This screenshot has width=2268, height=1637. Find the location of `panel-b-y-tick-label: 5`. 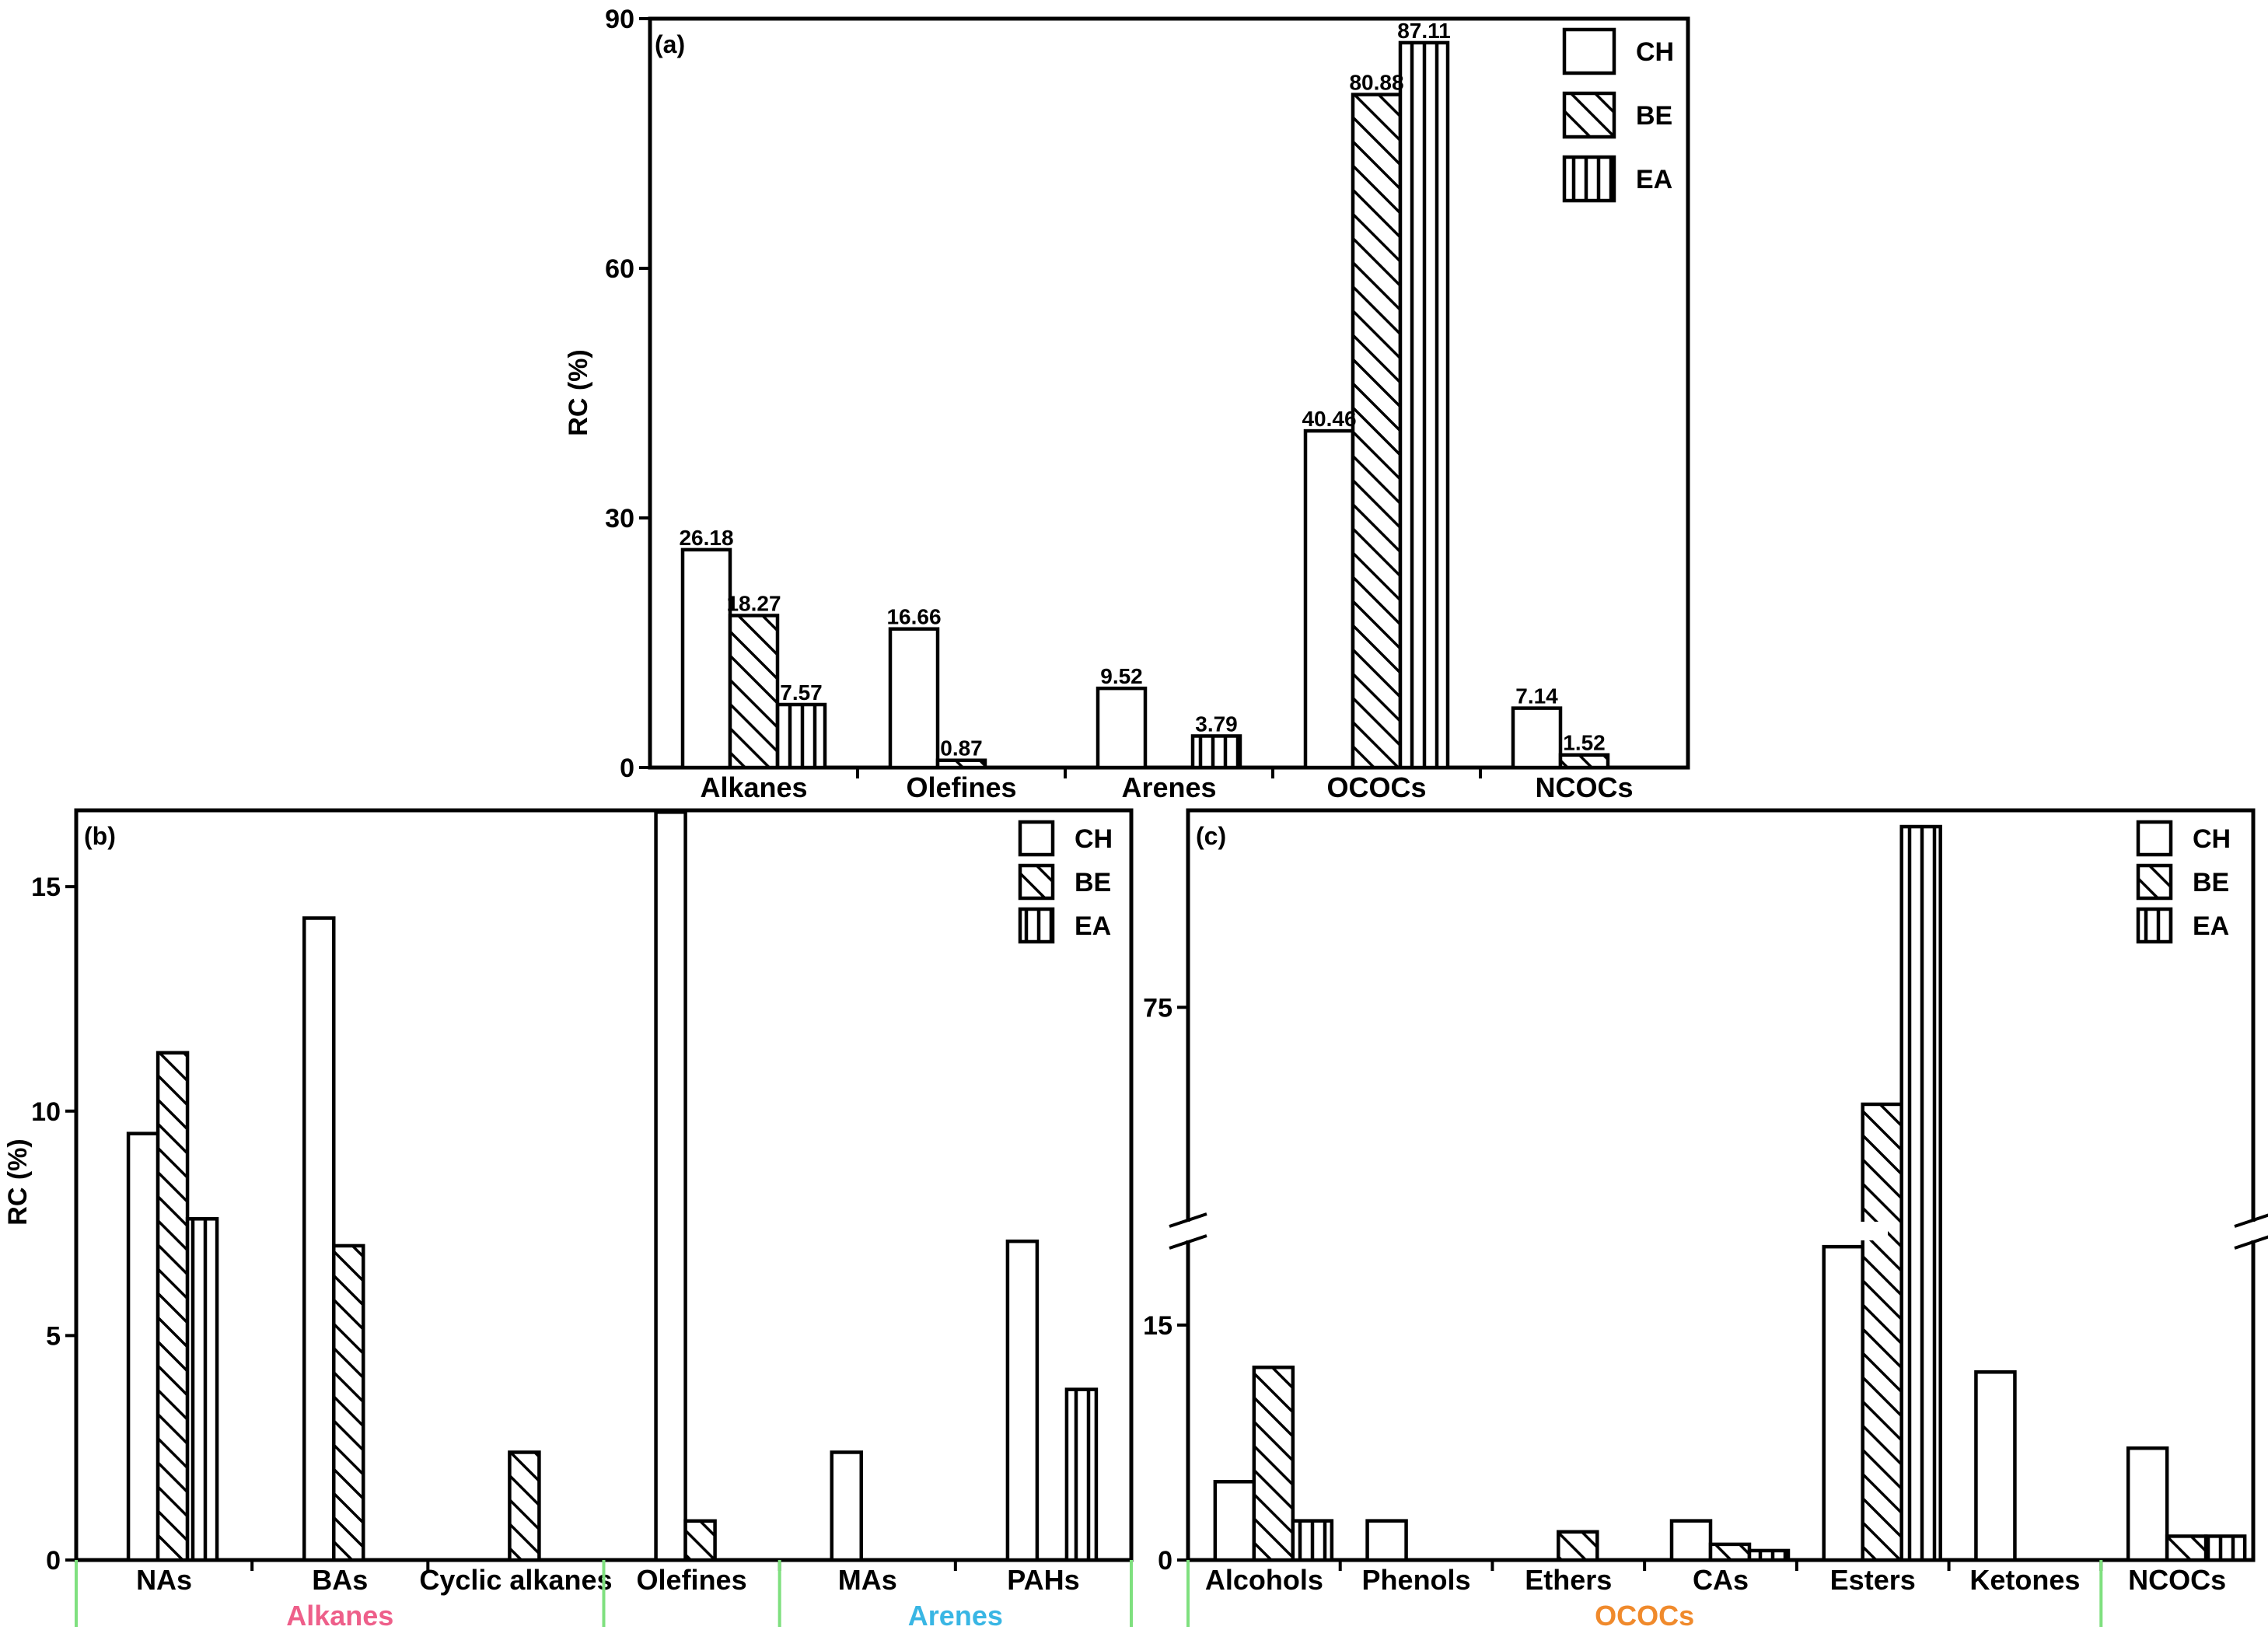

panel-b-y-tick-label: 5 is located at coordinates (53, 1336).